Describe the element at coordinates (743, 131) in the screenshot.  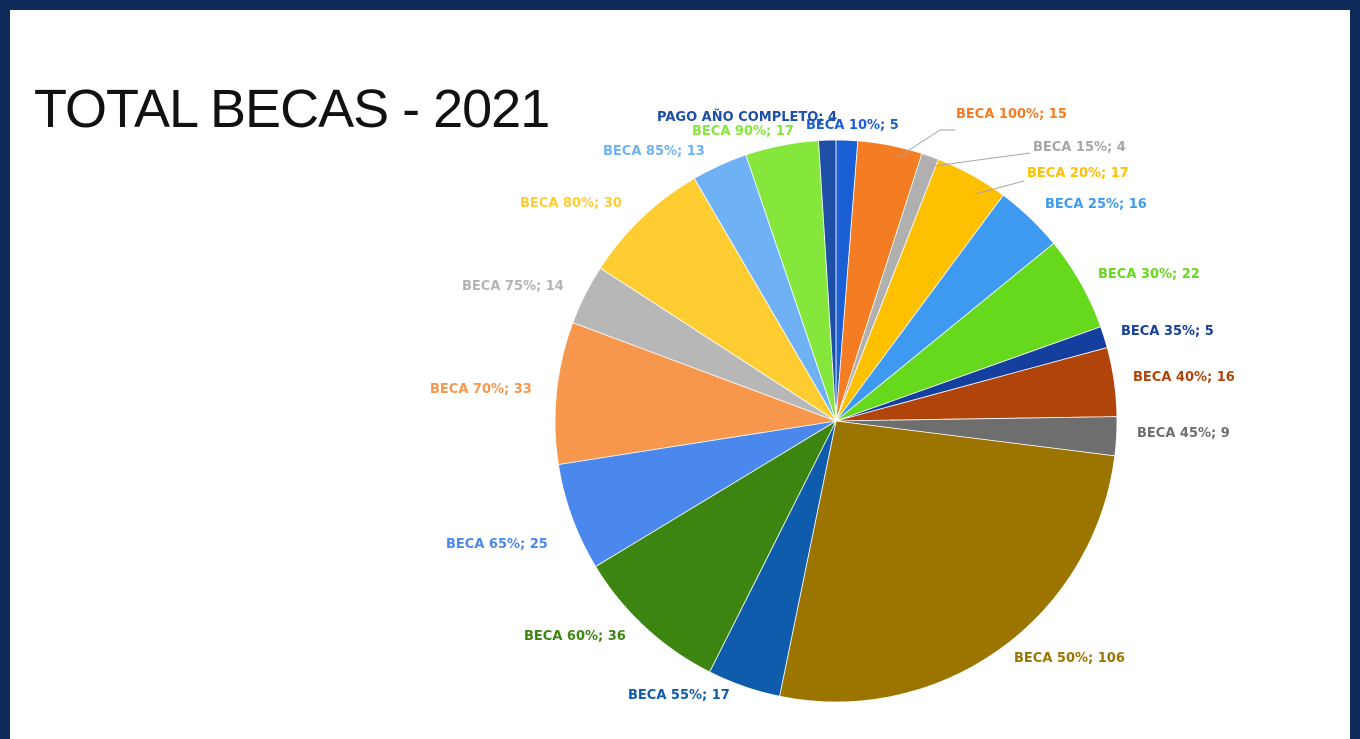
I see `data-label: BECA 90%; 17` at that location.